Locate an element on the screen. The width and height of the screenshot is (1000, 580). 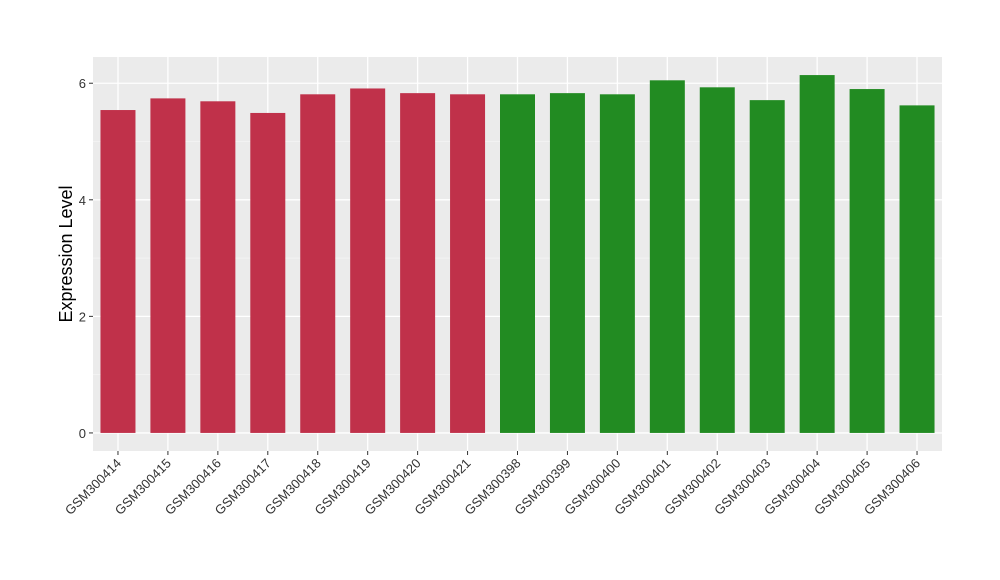
y-tick-label: 4 is located at coordinates (82, 200).